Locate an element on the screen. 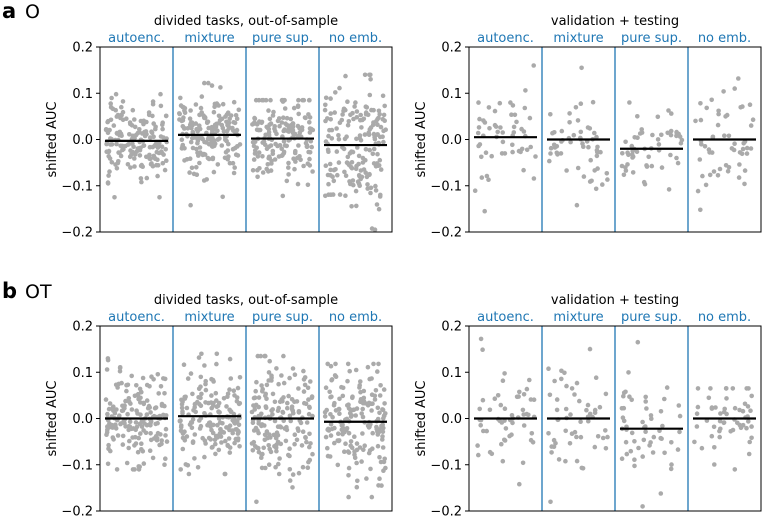 Image resolution: width=777 pixels, height=517 pixels. row-a-letter: a is located at coordinates (9, 11).